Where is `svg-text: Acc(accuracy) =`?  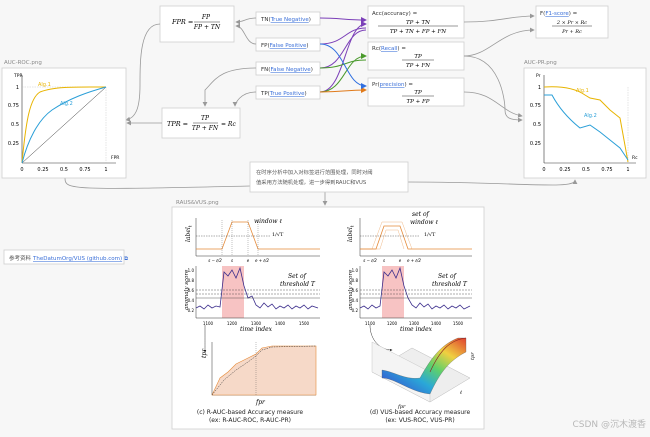
svg-text: Acc(accuracy) = is located at coordinates (395, 14).